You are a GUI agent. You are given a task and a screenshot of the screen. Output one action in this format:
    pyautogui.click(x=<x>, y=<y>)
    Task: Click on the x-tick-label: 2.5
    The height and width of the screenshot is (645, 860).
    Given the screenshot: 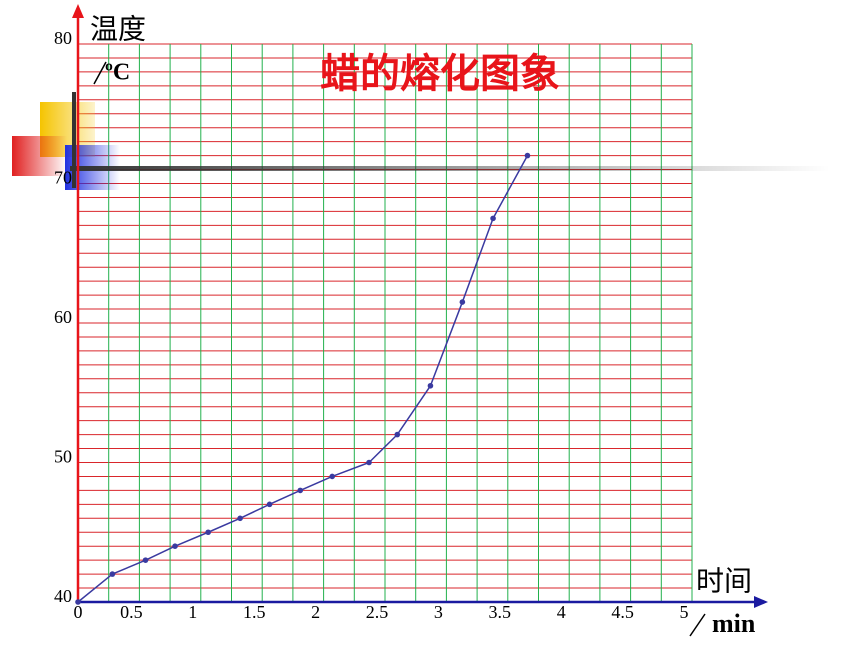 What is the action you would take?
    pyautogui.click(x=377, y=612)
    